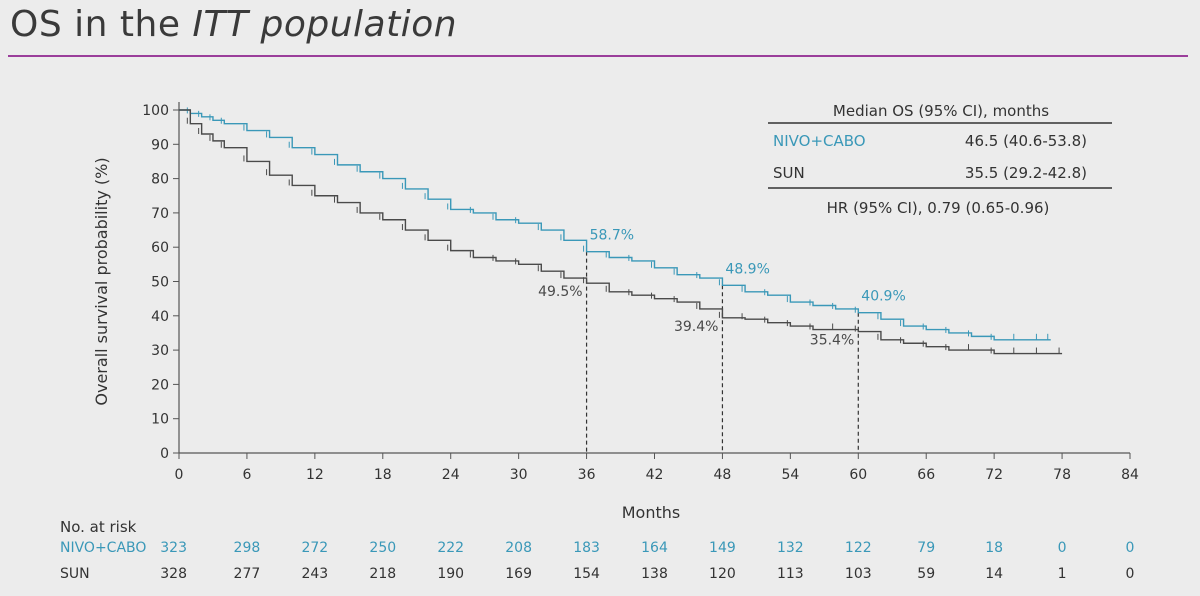  I want to click on x-tick-label: 42, so click(655, 475).